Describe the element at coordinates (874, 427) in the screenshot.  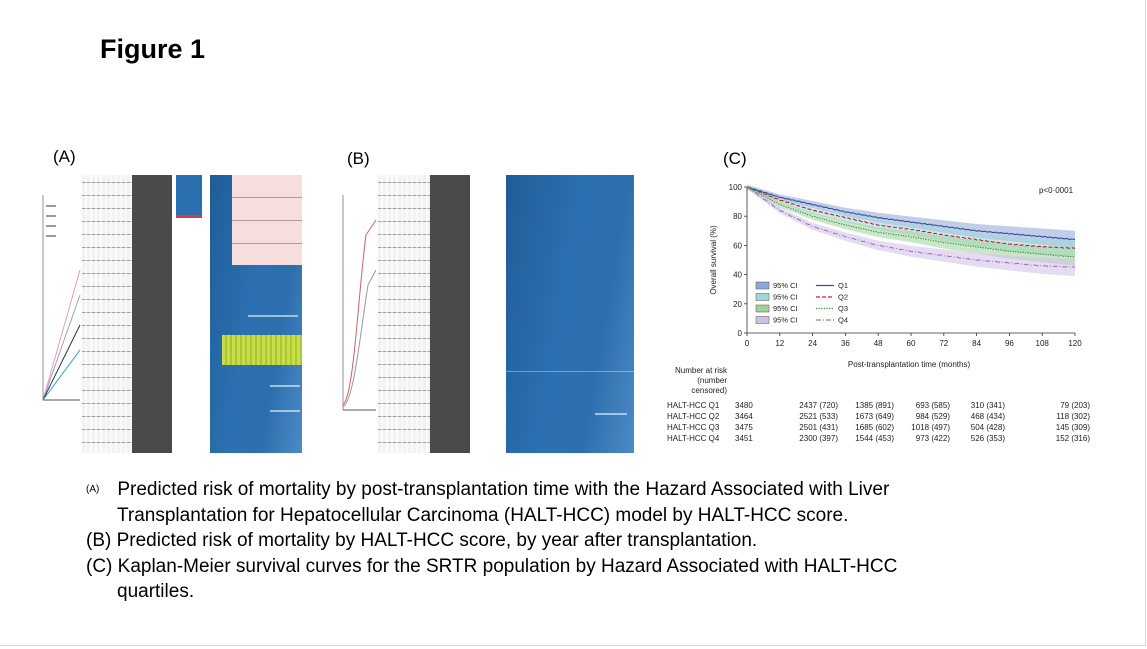
I see `risk-cell: 1685 (602)` at that location.